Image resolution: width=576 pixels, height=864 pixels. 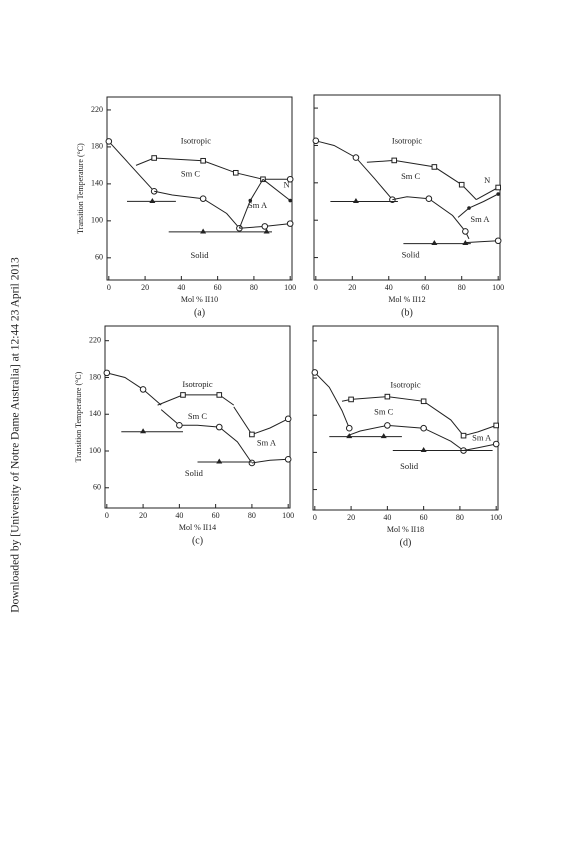 What do you see at coordinates (405, 529) in the screenshot?
I see `x-axis-label: Mol % II18` at bounding box center [405, 529].